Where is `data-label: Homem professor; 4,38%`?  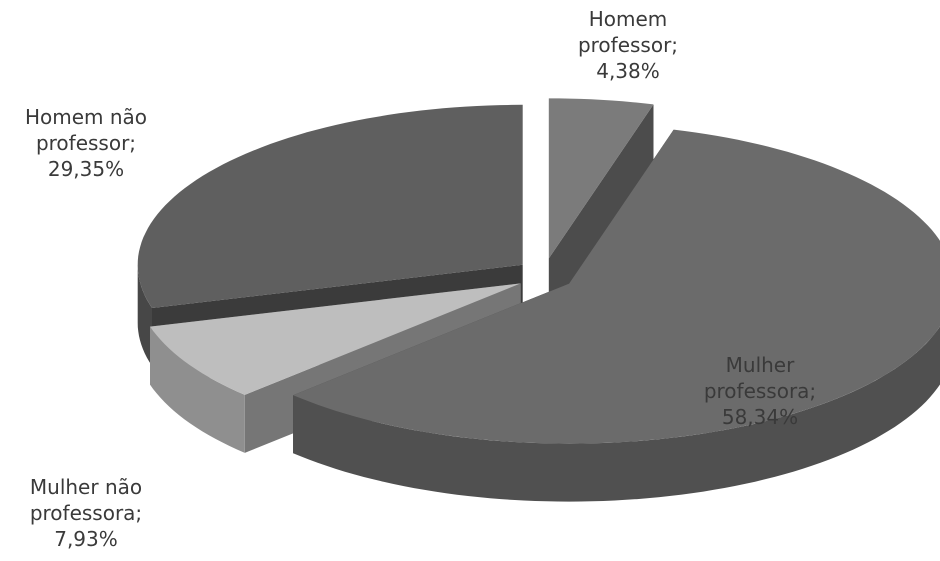
data-label: Homem professor; 4,38% is located at coordinates (628, 45).